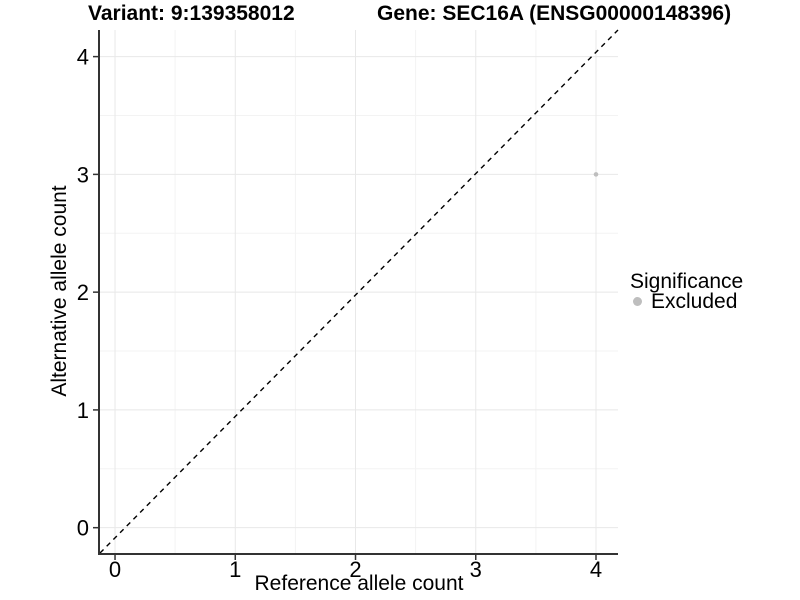  I want to click on legend-point-swatch, so click(637, 301).